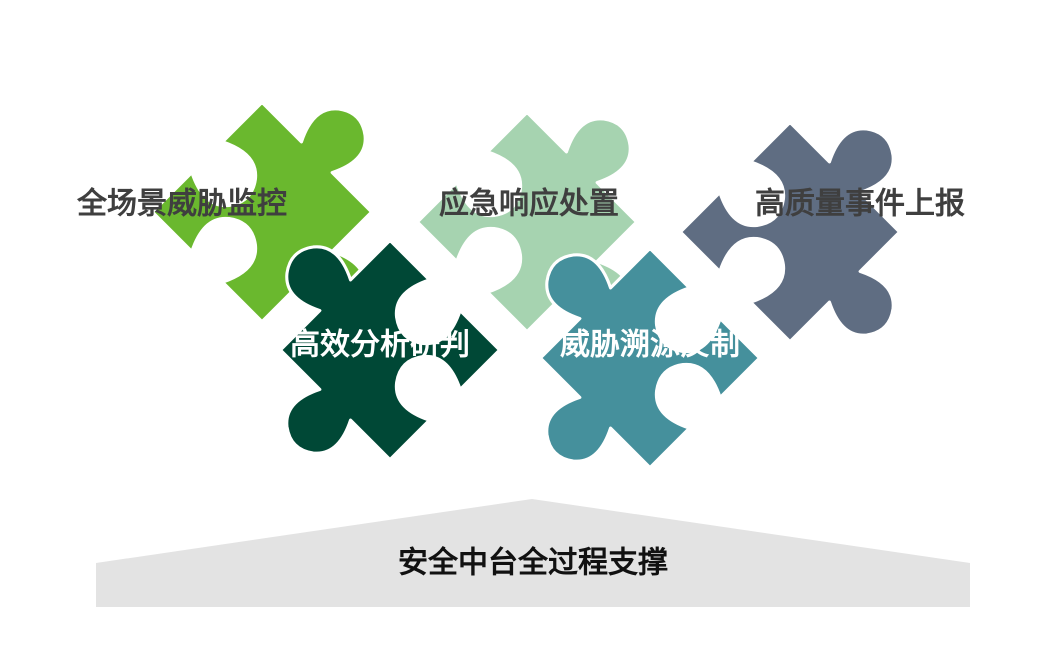 The image size is (1058, 671). I want to click on label-monitor: 全场景威胁监控, so click(181, 204).